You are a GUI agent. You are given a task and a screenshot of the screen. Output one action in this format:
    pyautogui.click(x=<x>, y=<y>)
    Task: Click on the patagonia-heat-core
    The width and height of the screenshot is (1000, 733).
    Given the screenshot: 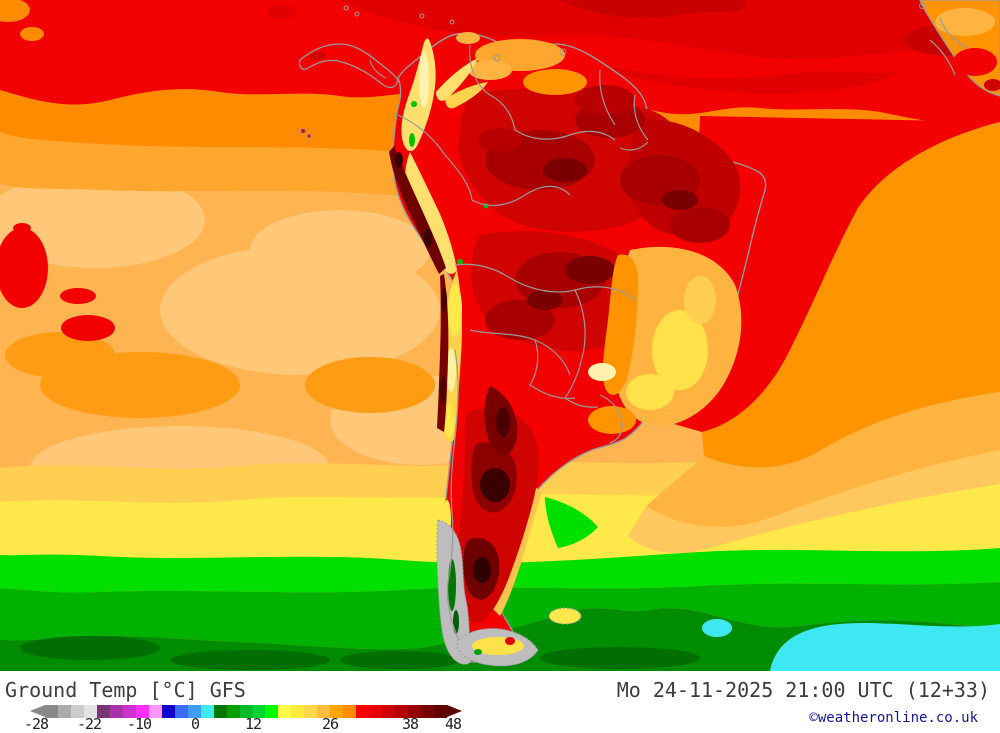 What is the action you would take?
    pyautogui.click(x=492, y=504)
    